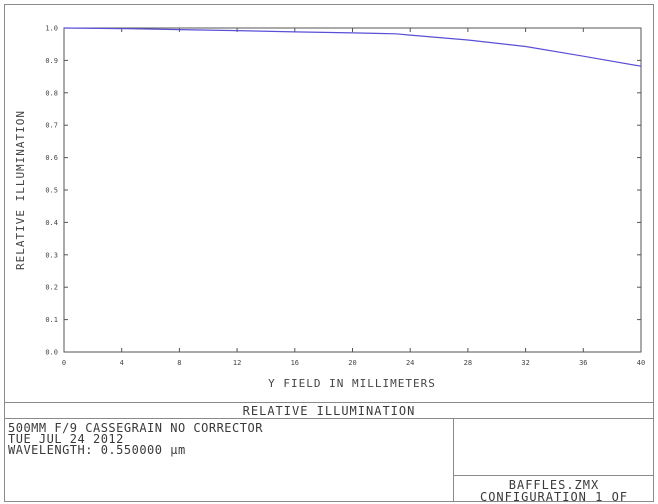 This screenshot has width=658, height=504. I want to click on y-tick-label: 0.2, so click(51, 288).